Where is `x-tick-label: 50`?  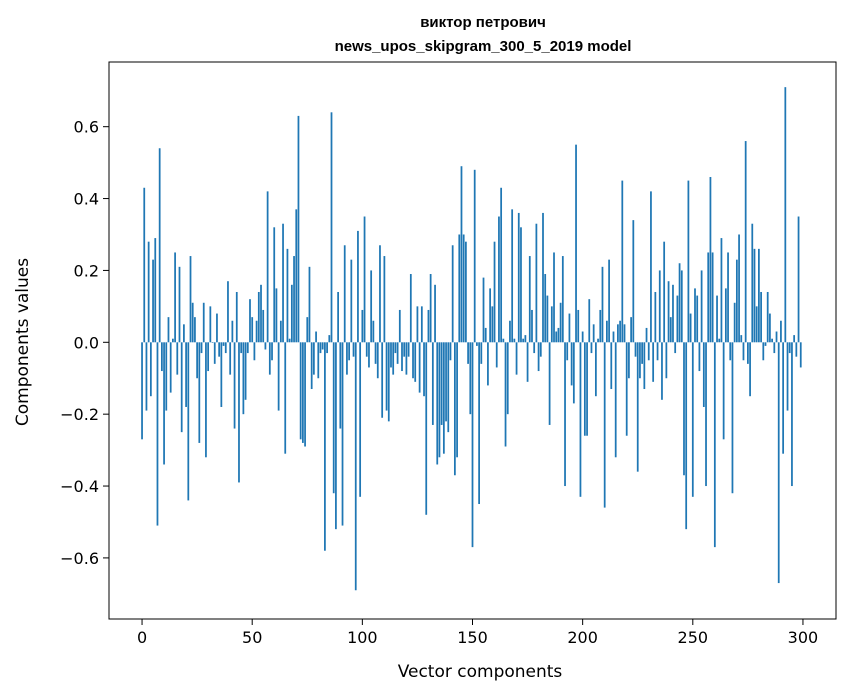
x-tick-label: 50 is located at coordinates (252, 637).